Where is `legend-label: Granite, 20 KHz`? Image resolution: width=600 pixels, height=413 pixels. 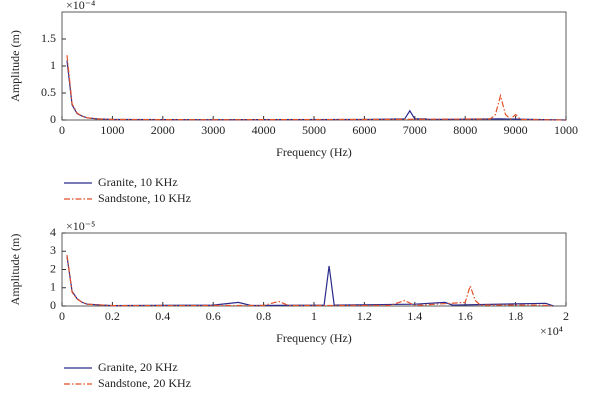 legend-label: Granite, 20 KHz is located at coordinates (138, 367).